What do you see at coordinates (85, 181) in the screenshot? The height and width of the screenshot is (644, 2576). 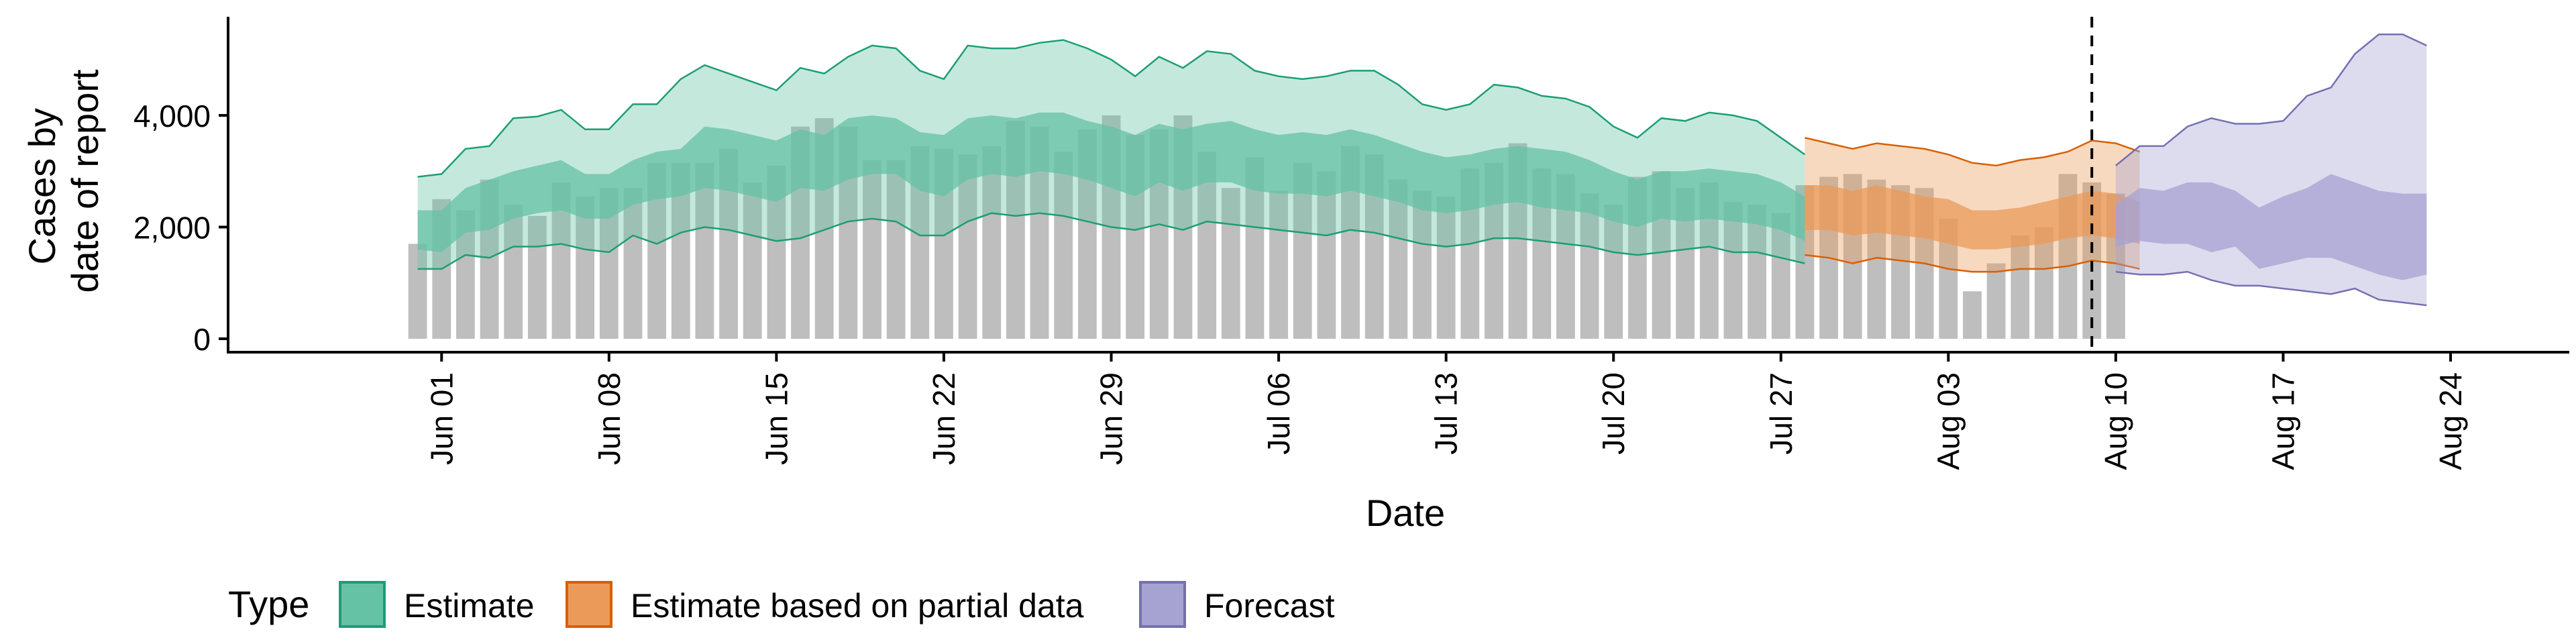 I see `y-axis-title-line-2: date of report` at bounding box center [85, 181].